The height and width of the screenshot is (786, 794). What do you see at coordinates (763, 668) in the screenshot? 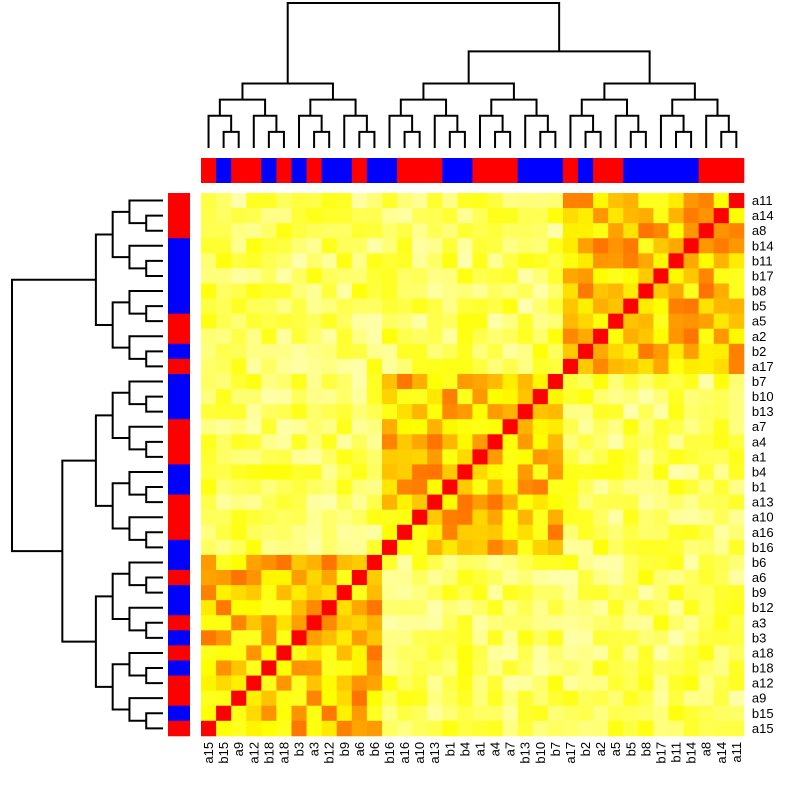
I see `row-label: b18` at bounding box center [763, 668].